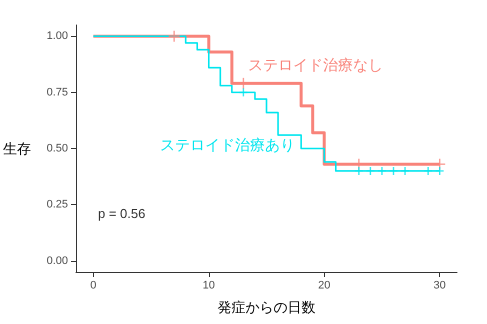 Image resolution: width=487 pixels, height=324 pixels. What do you see at coordinates (122, 213) in the screenshot?
I see `annotation: p = 0.56` at bounding box center [122, 213].